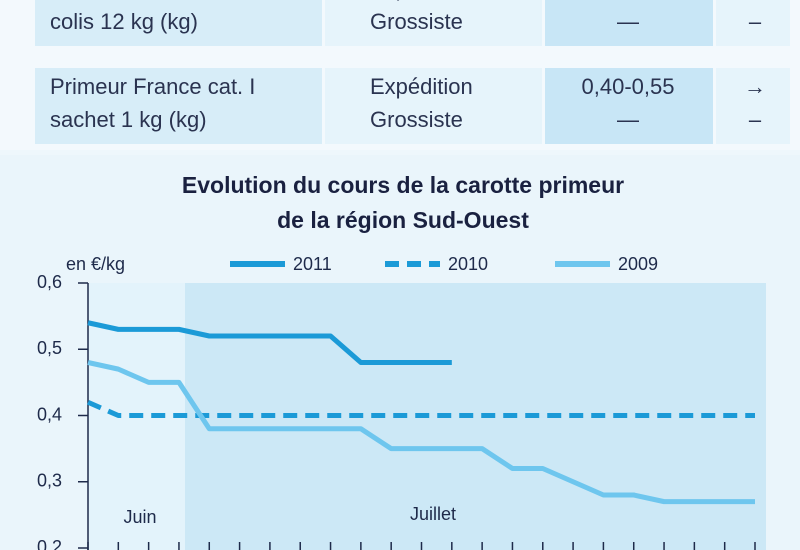  I want to click on cell-text: ↘, so click(755, 0).